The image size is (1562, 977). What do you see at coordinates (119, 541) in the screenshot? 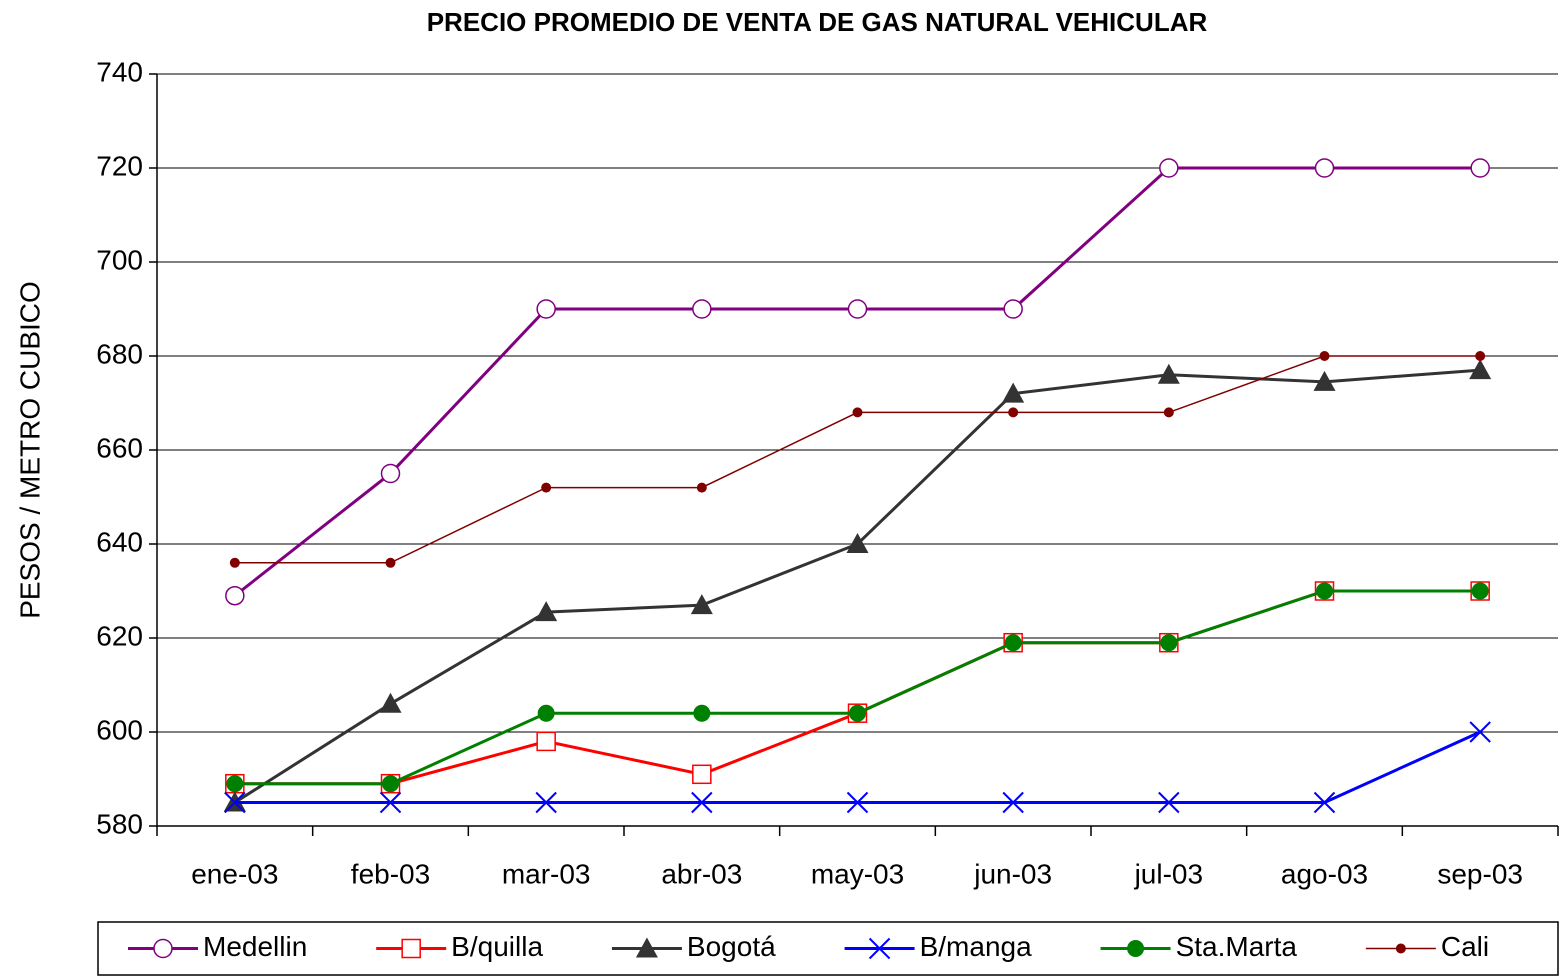
I see `y-tick-label: 640` at bounding box center [119, 541].